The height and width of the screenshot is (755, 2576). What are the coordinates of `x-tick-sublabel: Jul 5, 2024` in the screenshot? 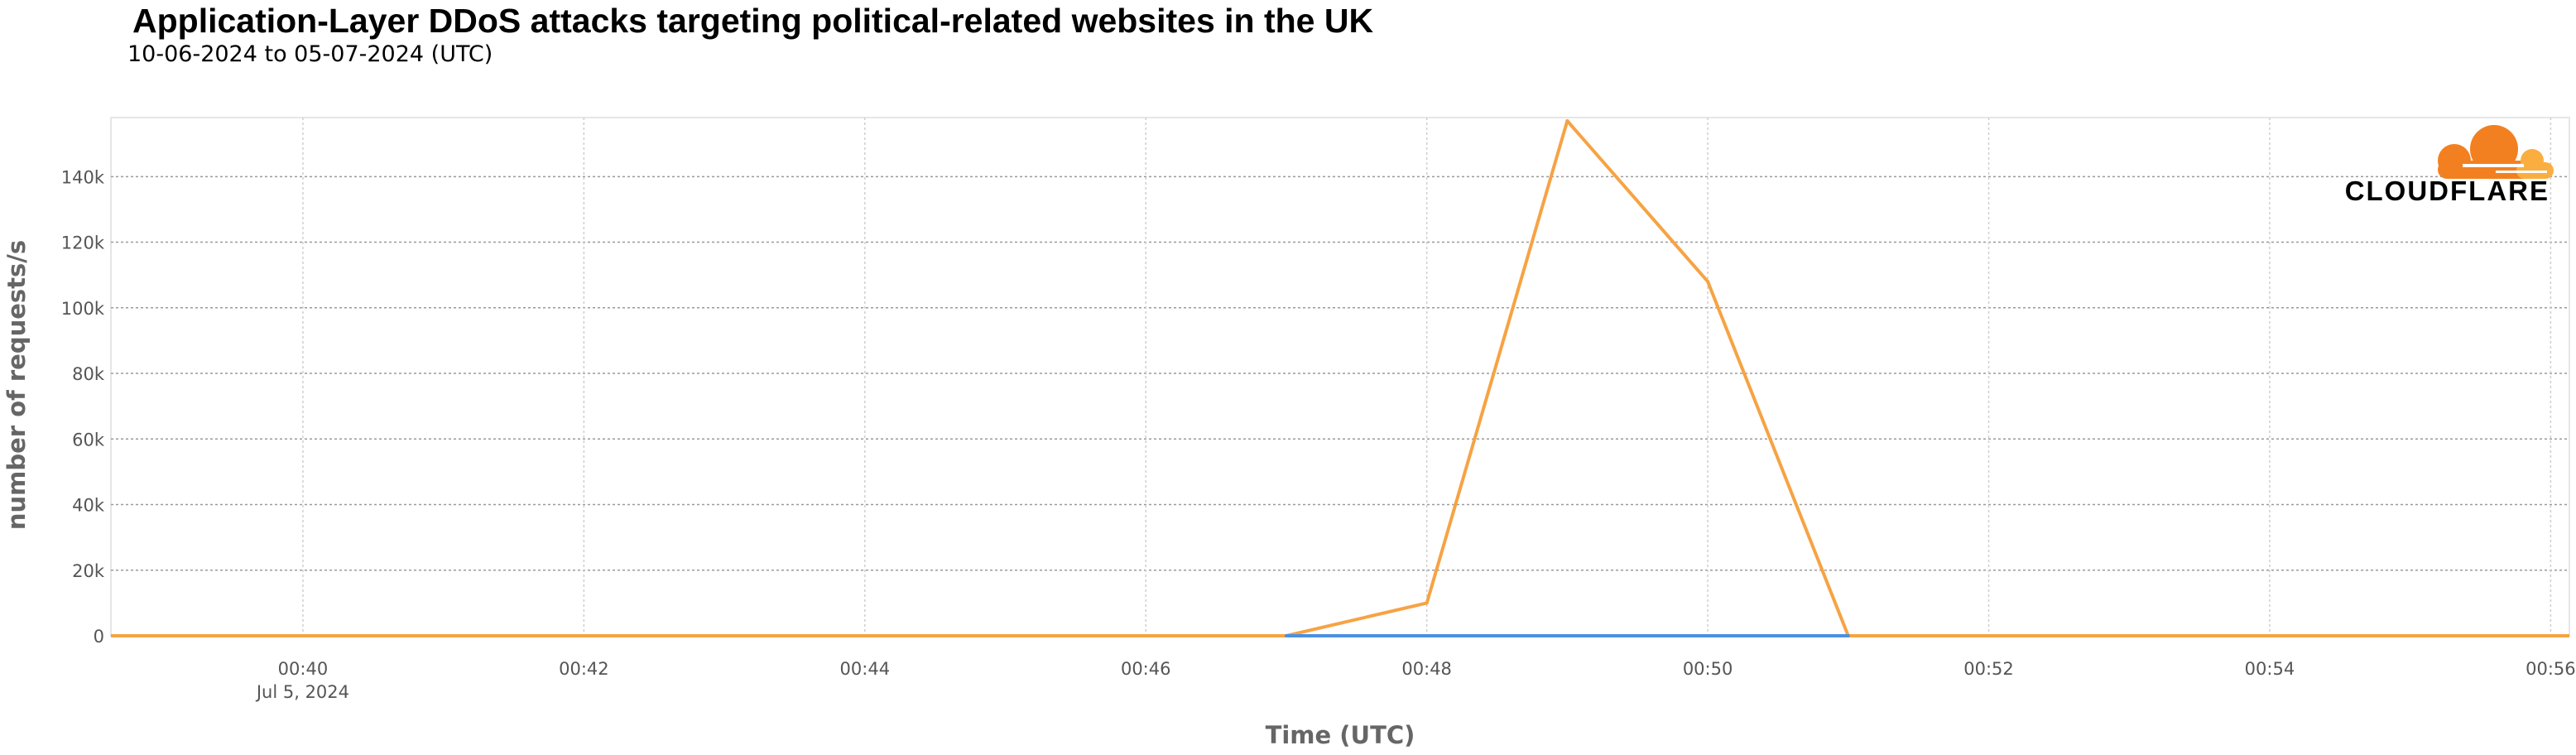 It's located at (302, 692).